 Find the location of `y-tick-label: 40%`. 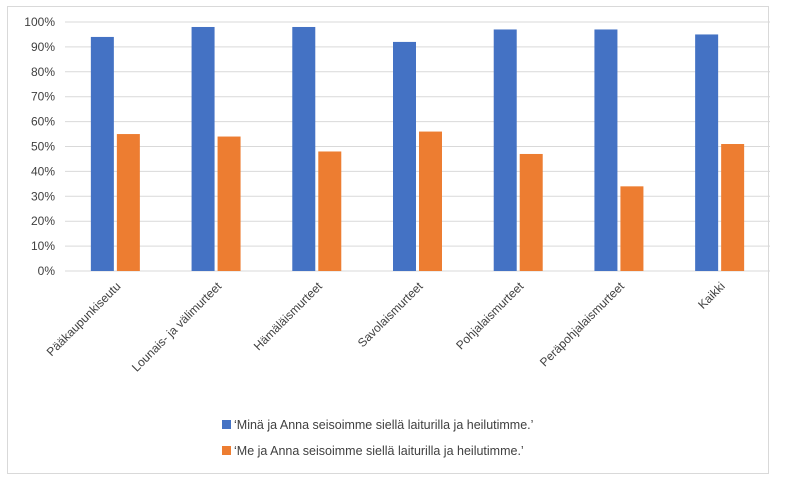

y-tick-label: 40% is located at coordinates (43, 171).